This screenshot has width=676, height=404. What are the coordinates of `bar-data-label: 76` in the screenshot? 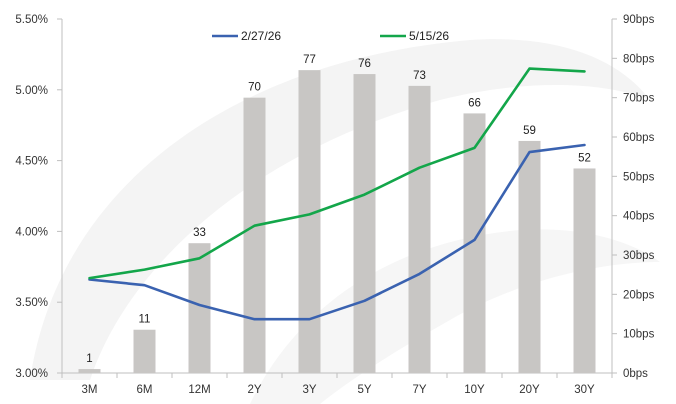 It's located at (364, 64).